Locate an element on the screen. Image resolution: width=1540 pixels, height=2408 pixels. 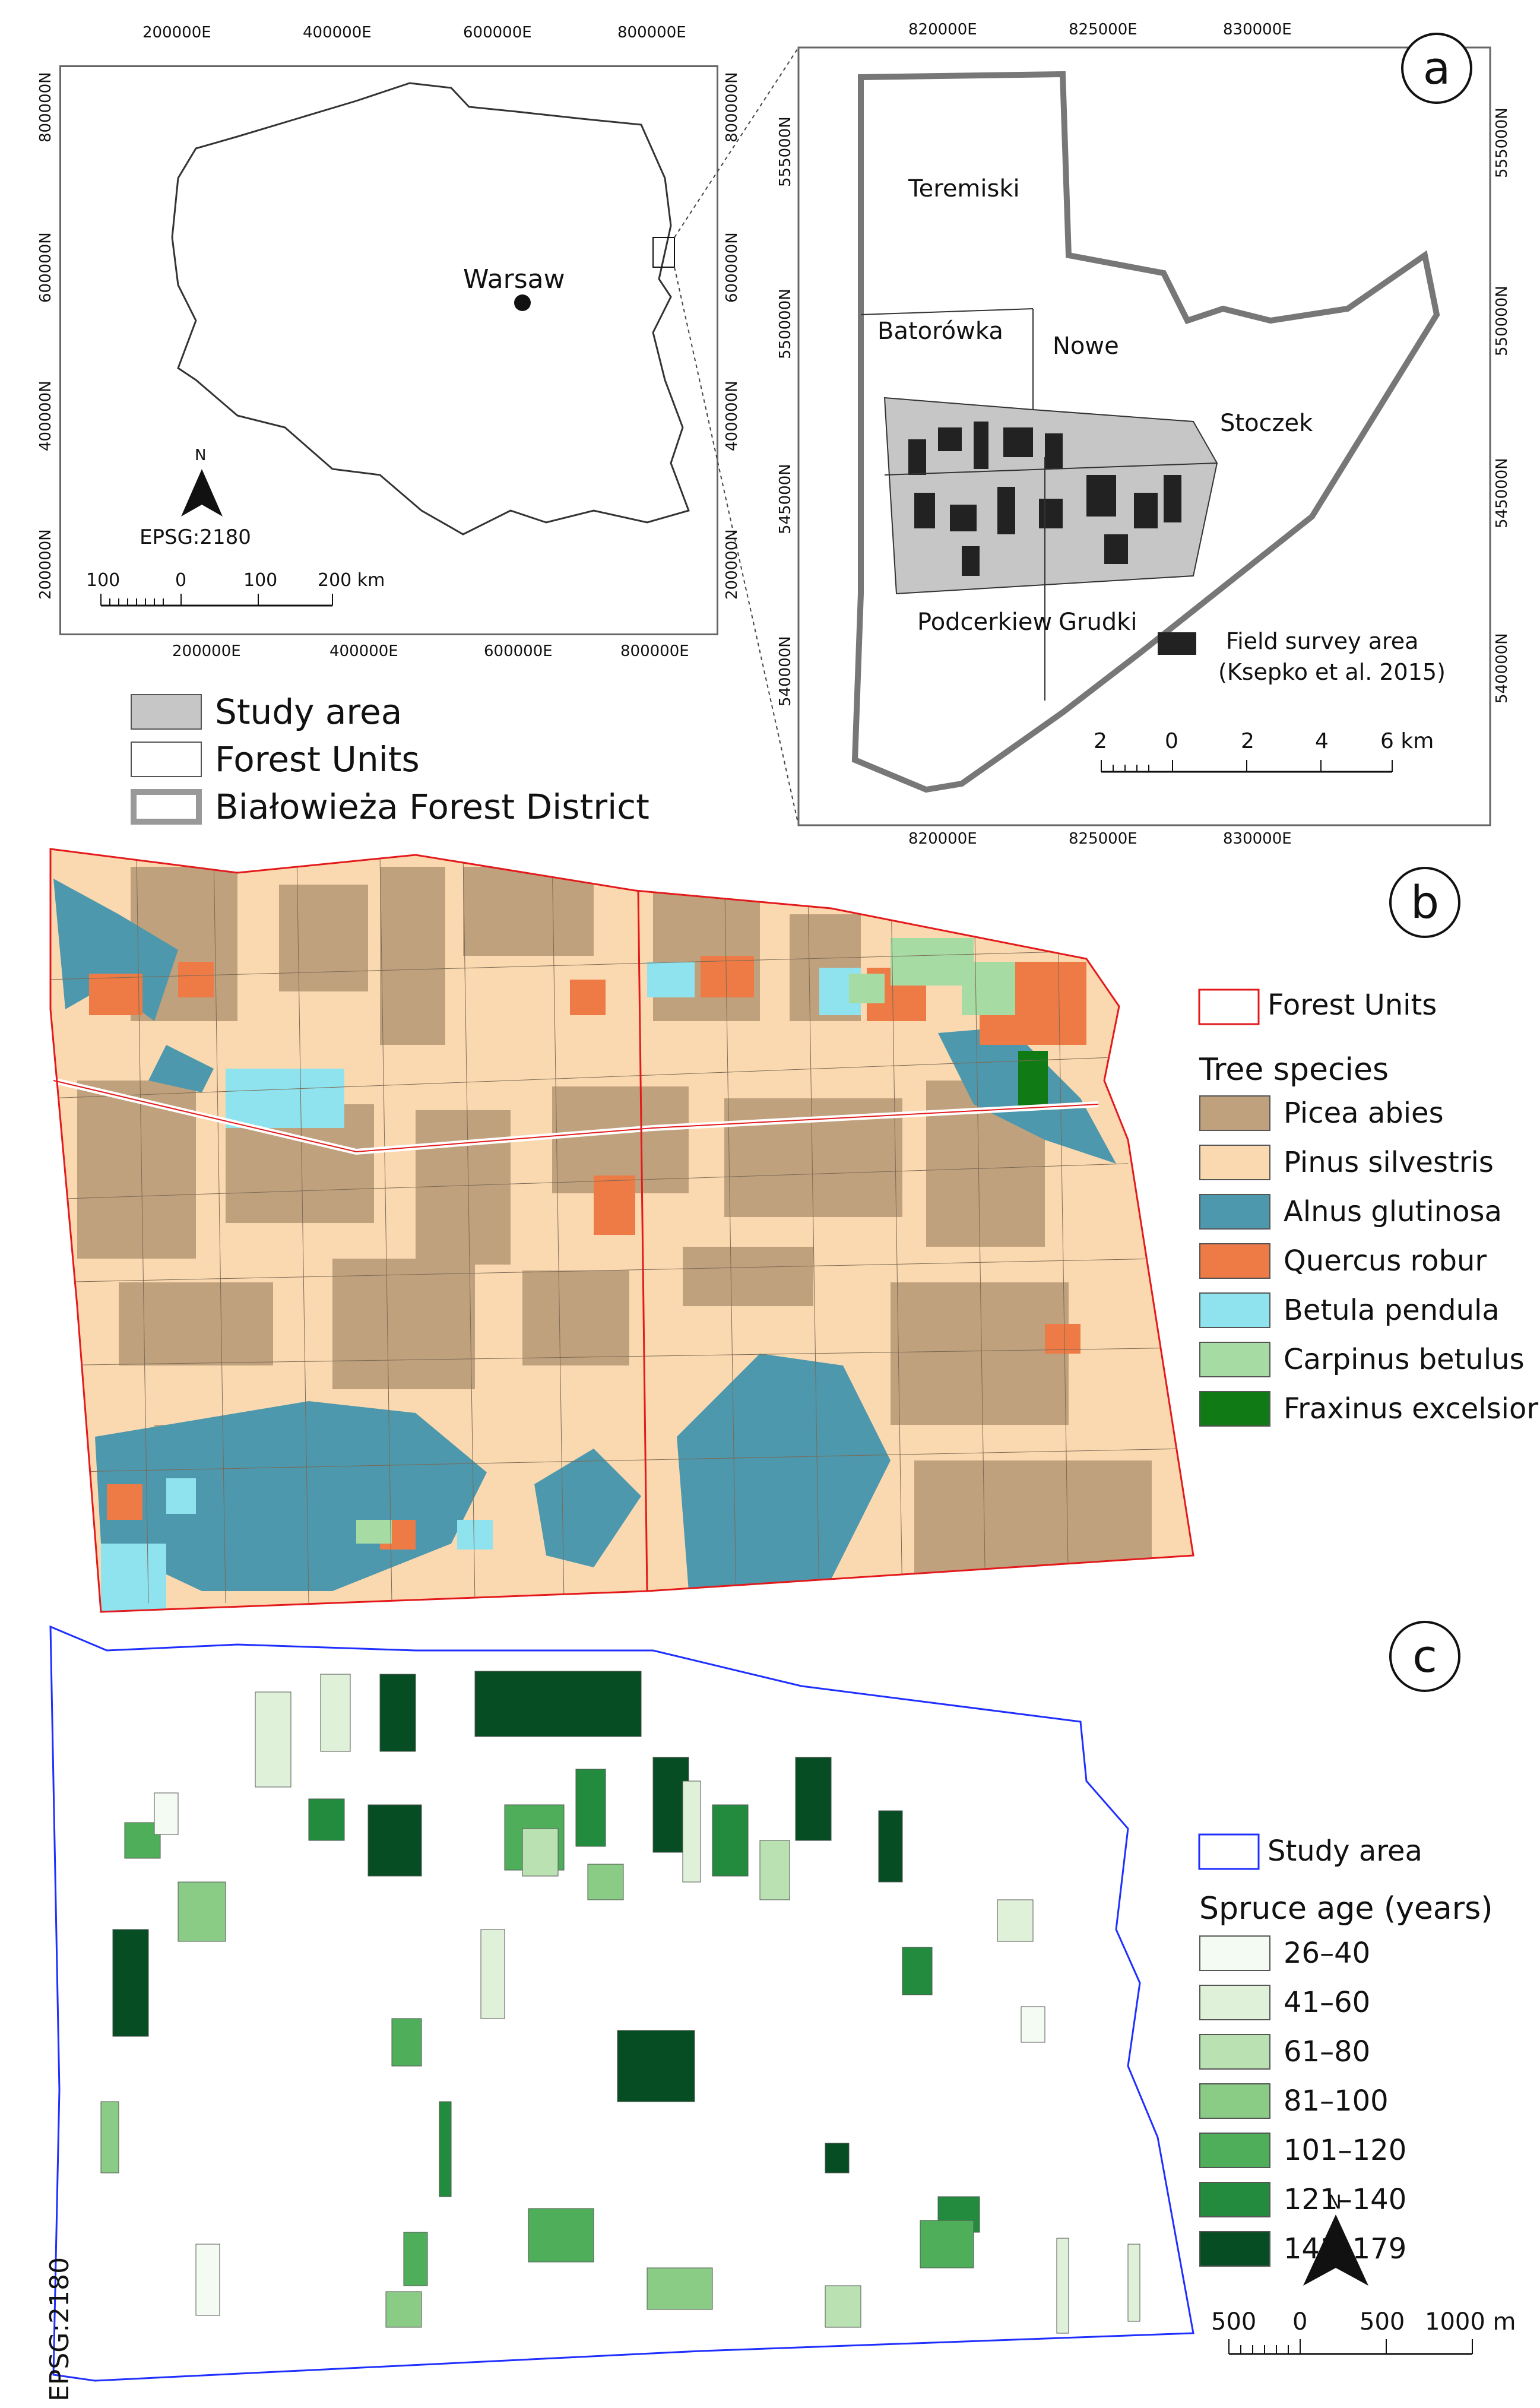
legend-text-district: Białowieża Forest District is located at coordinates (432, 807).